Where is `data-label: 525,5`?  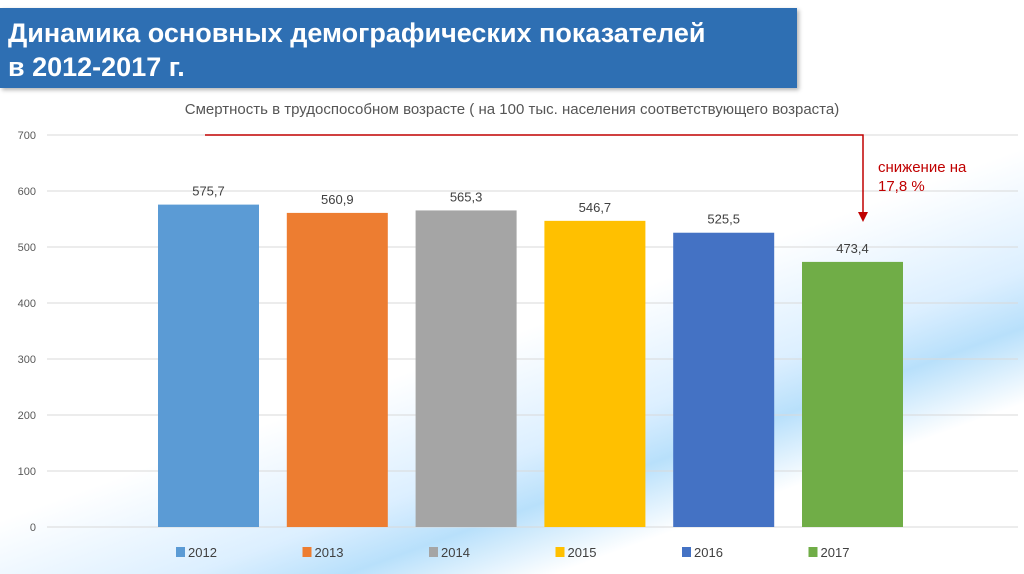 data-label: 525,5 is located at coordinates (723, 219).